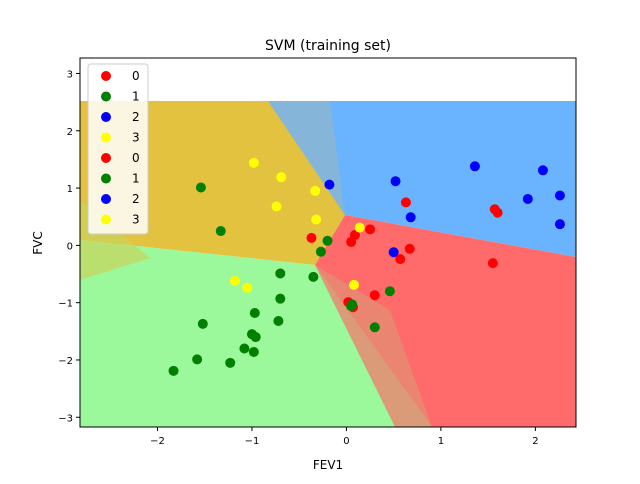 The height and width of the screenshot is (484, 640). I want to click on y-axis-label: FVC, so click(38, 243).